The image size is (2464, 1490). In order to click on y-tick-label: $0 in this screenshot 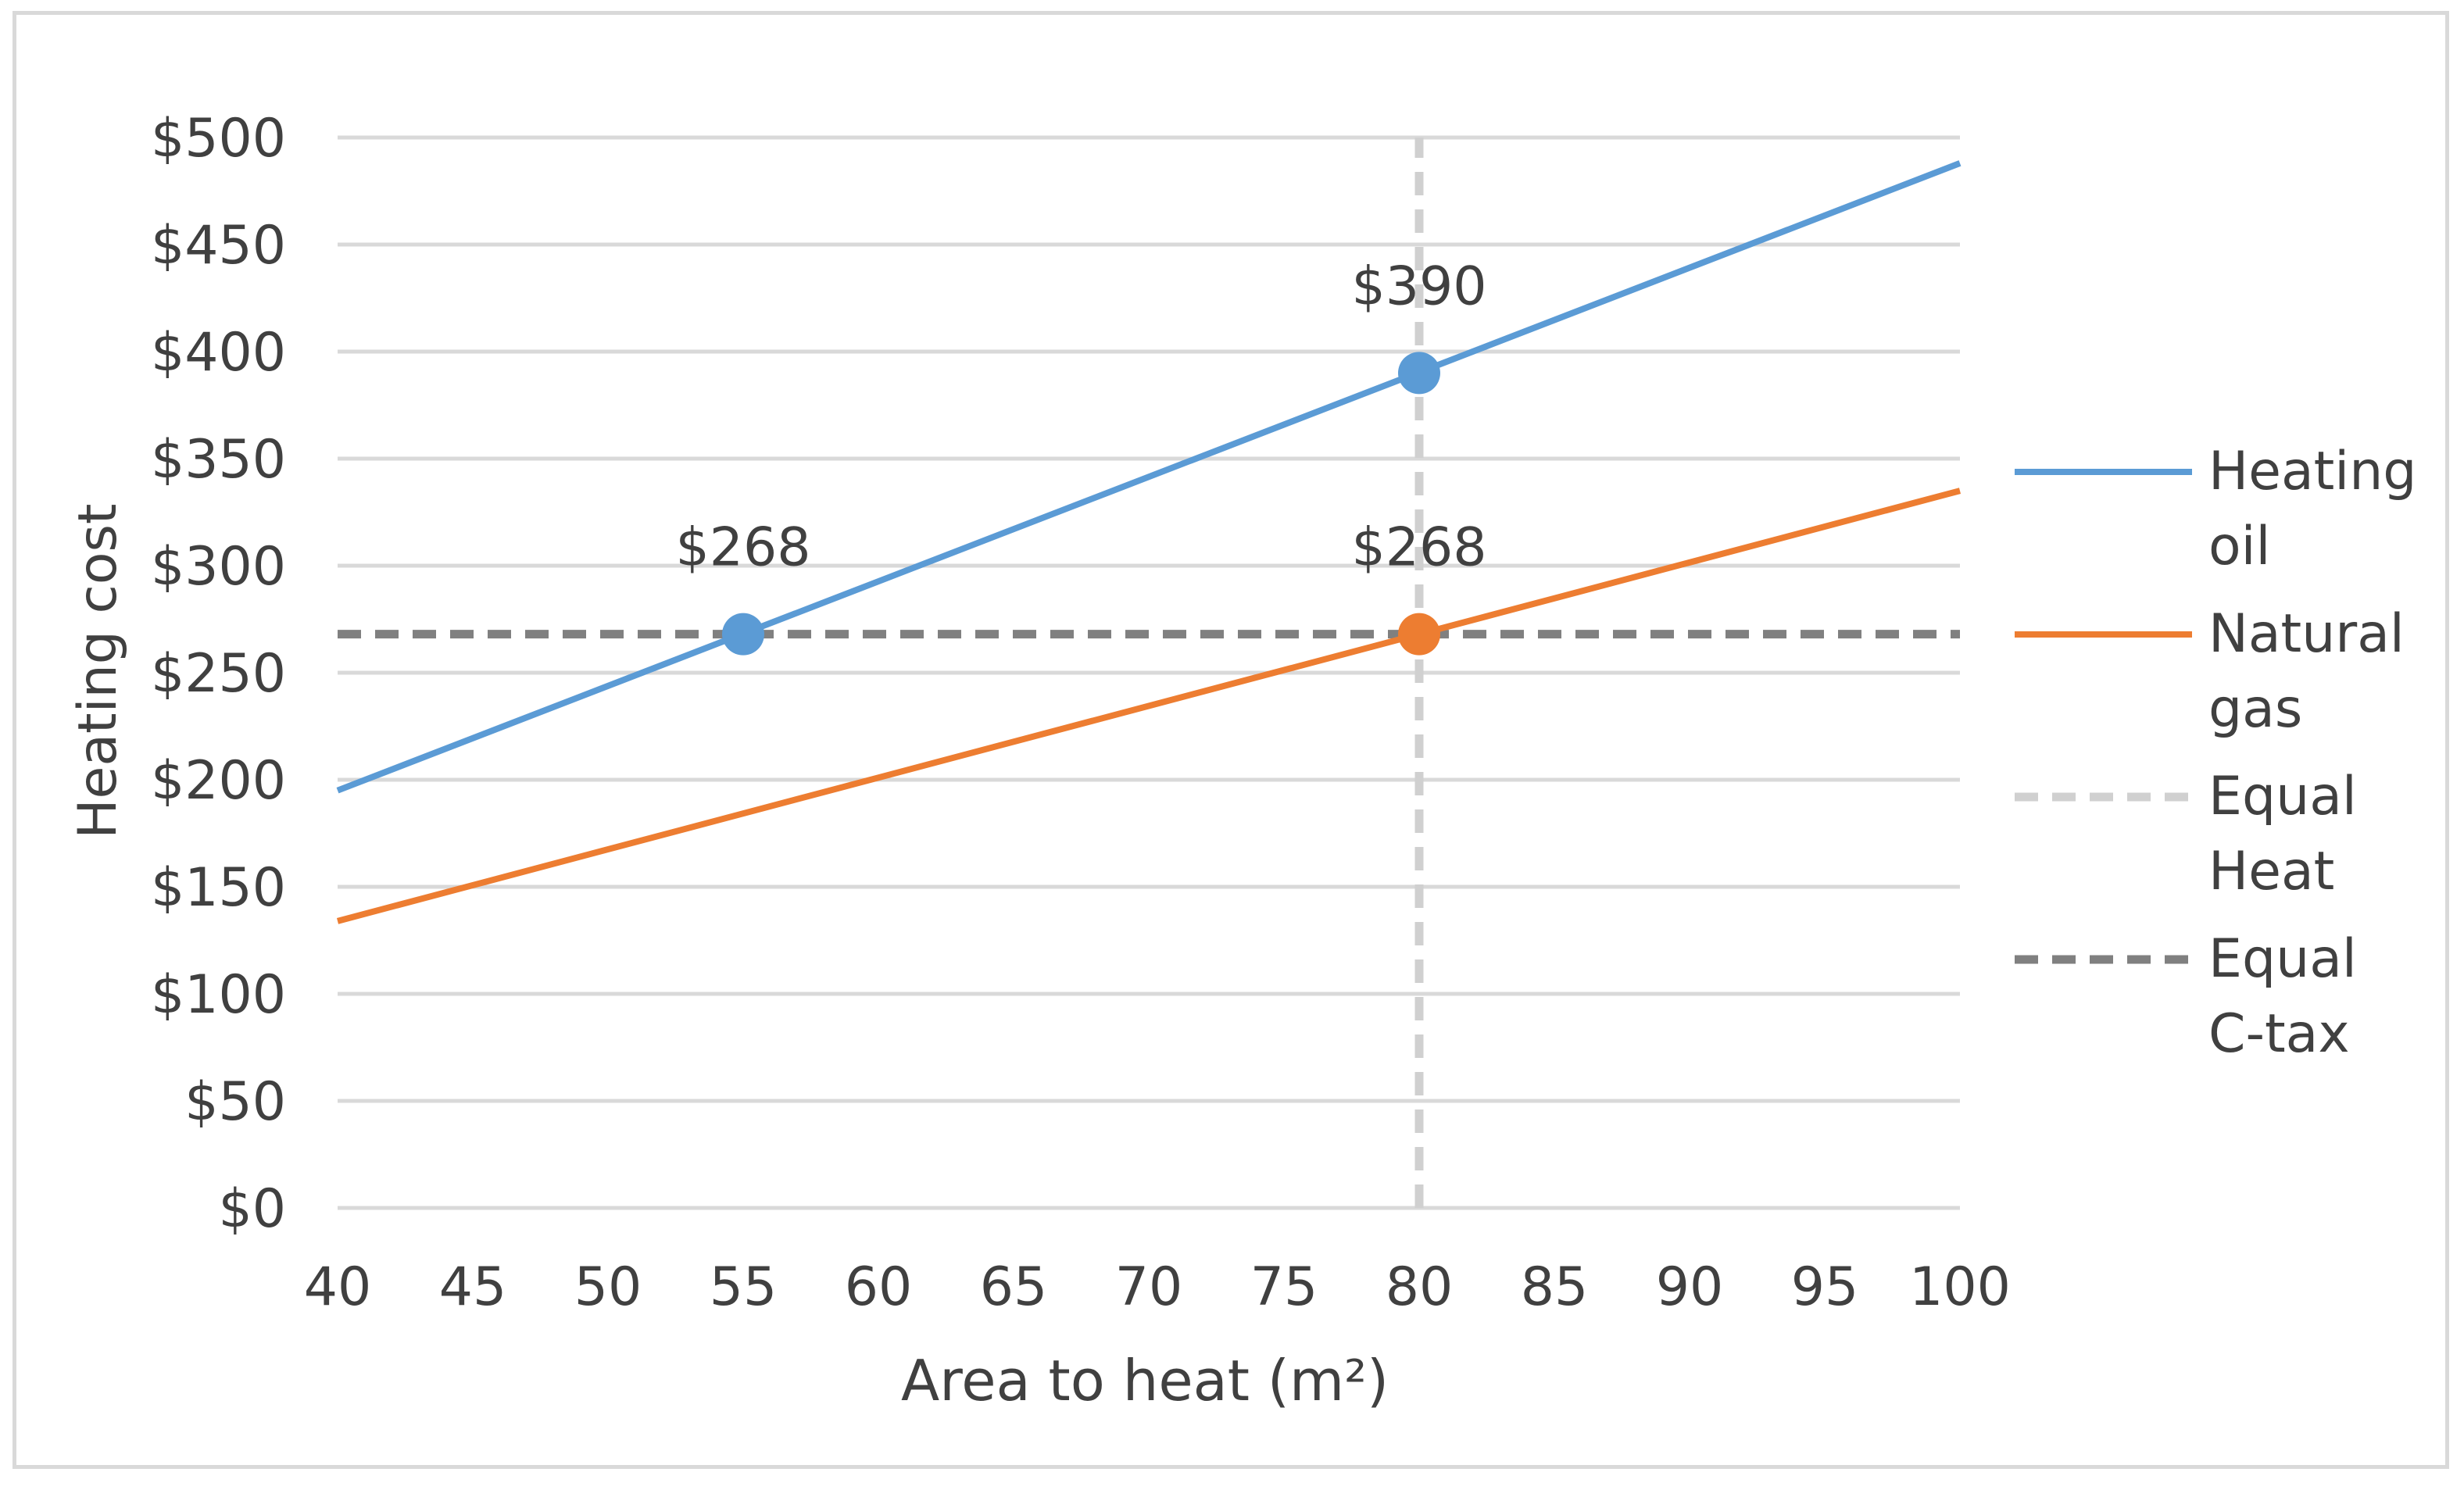, I will do `click(252, 1209)`.